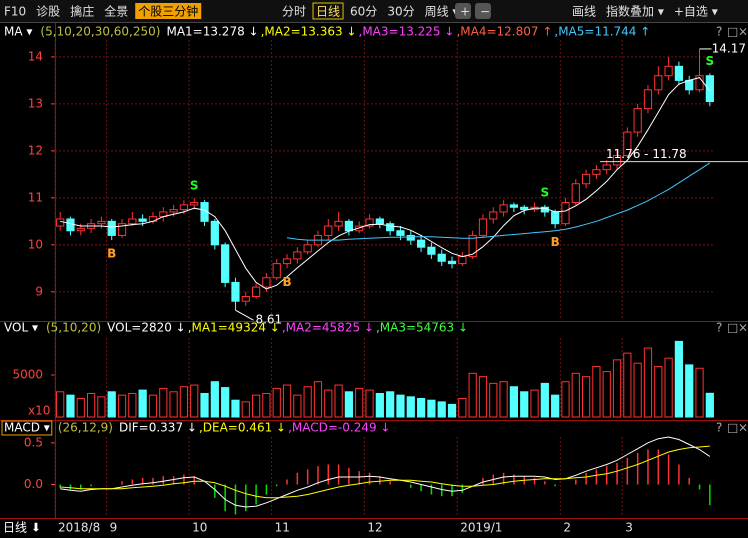  I want to click on legend-item: ,MA1=49324 ↓, so click(234, 328).